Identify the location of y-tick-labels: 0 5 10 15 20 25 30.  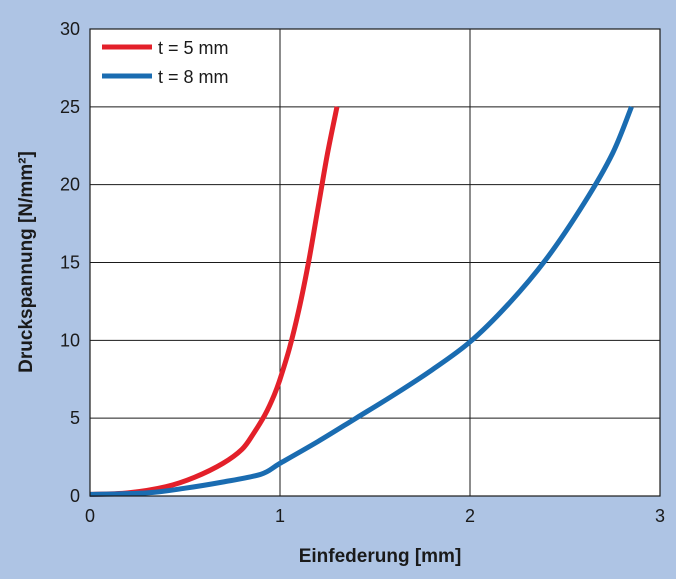
(70, 262).